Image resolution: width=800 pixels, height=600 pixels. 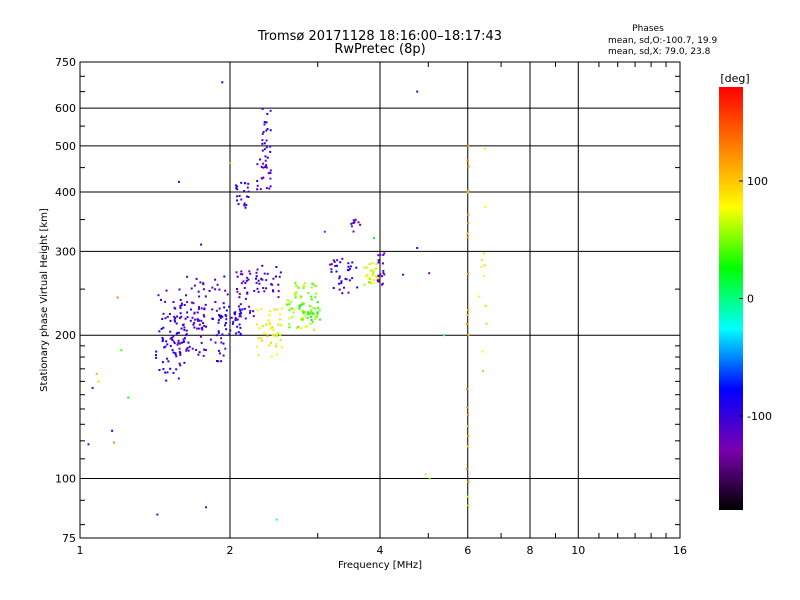 I want to click on y-tick-label: 400, so click(x=65, y=192).